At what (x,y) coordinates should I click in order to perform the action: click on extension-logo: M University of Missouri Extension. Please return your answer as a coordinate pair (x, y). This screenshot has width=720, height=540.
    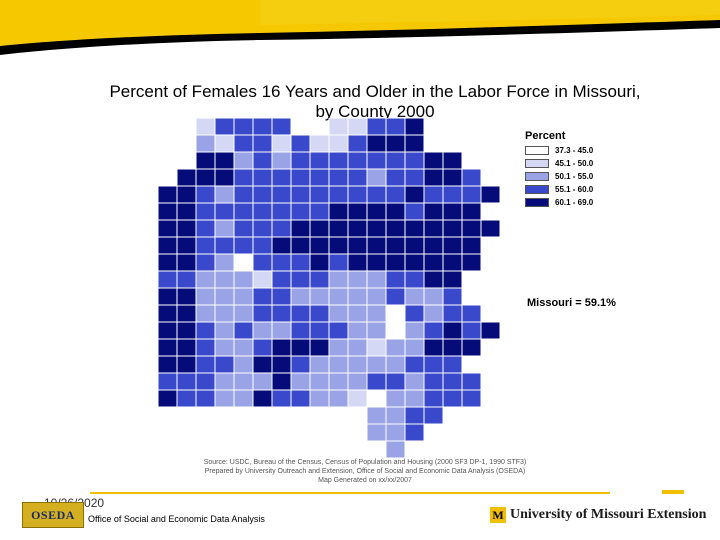
    Looking at the image, I should click on (598, 515).